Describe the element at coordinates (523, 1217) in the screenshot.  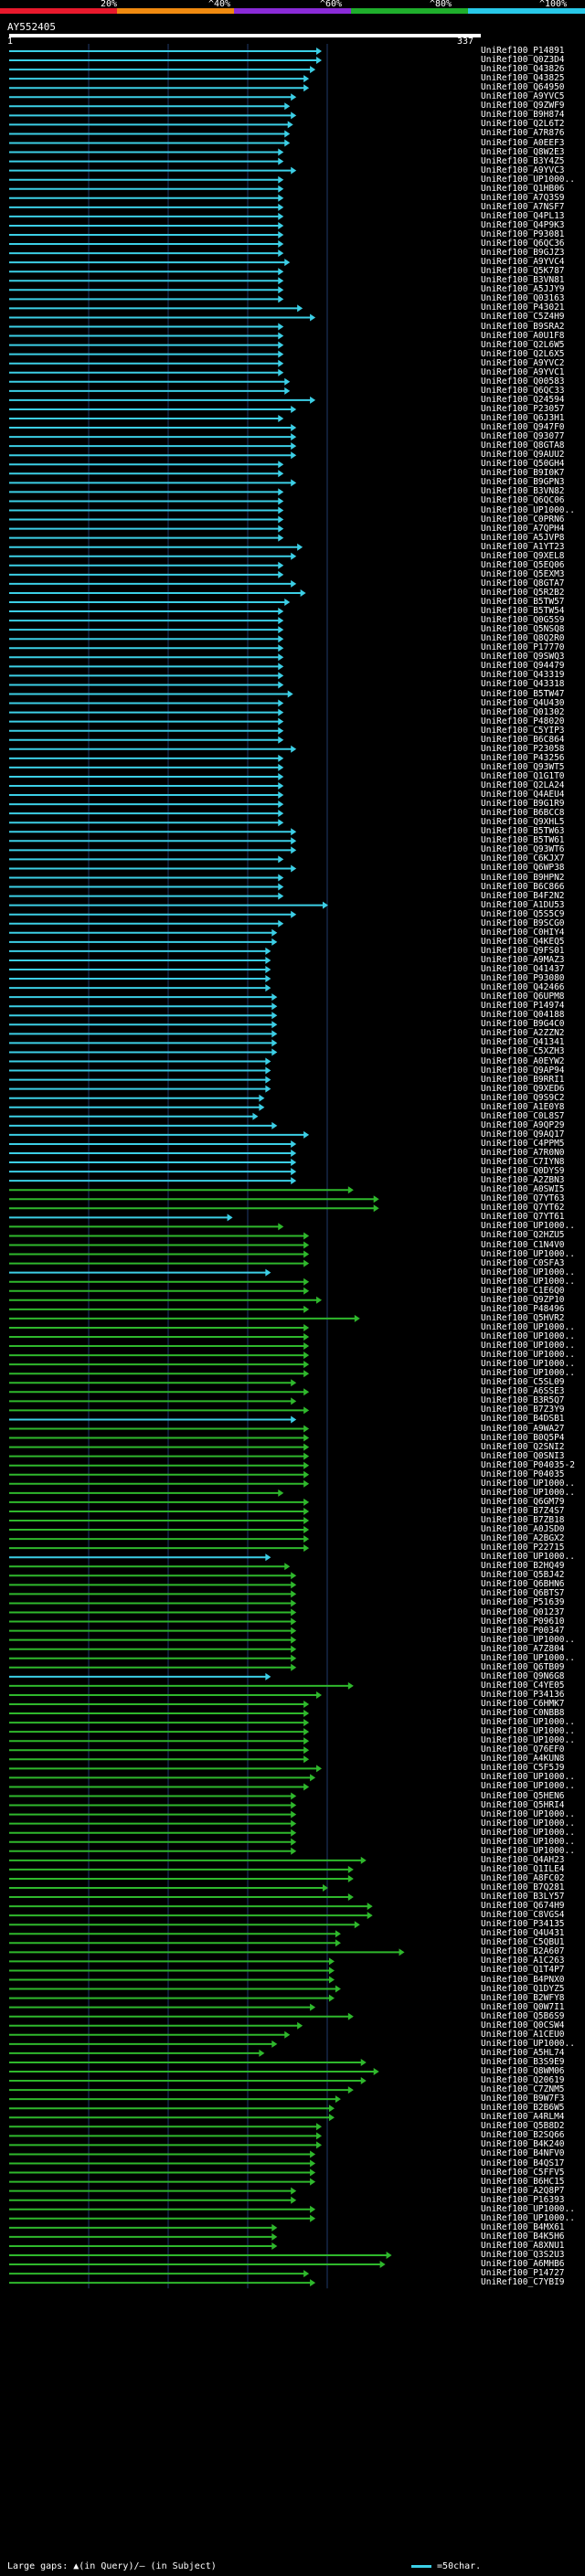
I see `hit-label: UniRef100_Q7YT61` at that location.